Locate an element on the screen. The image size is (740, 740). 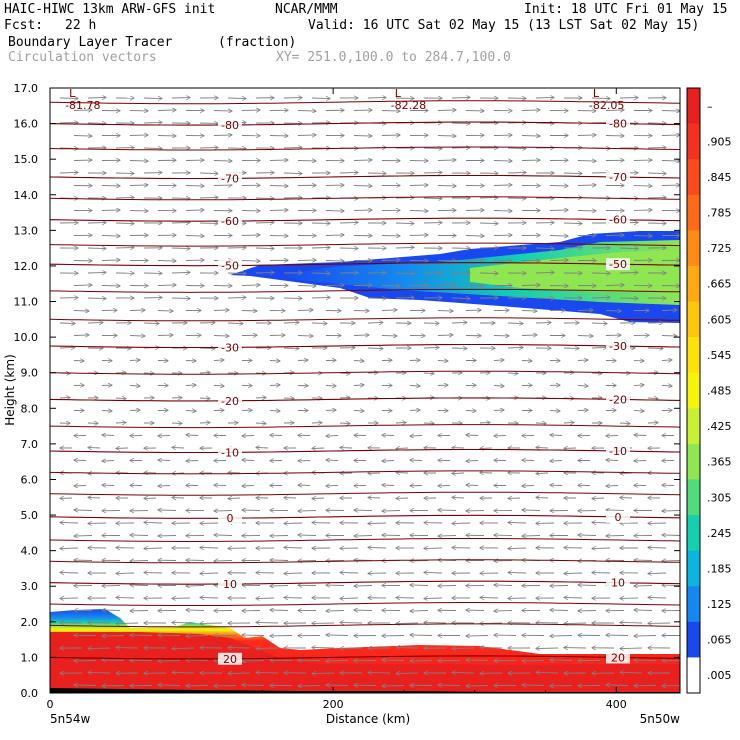
contour-label: -30 is located at coordinates (230, 347).